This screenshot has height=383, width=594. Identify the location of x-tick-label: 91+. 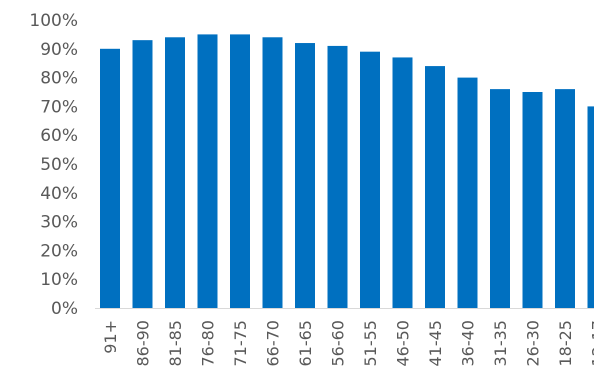
(110, 337).